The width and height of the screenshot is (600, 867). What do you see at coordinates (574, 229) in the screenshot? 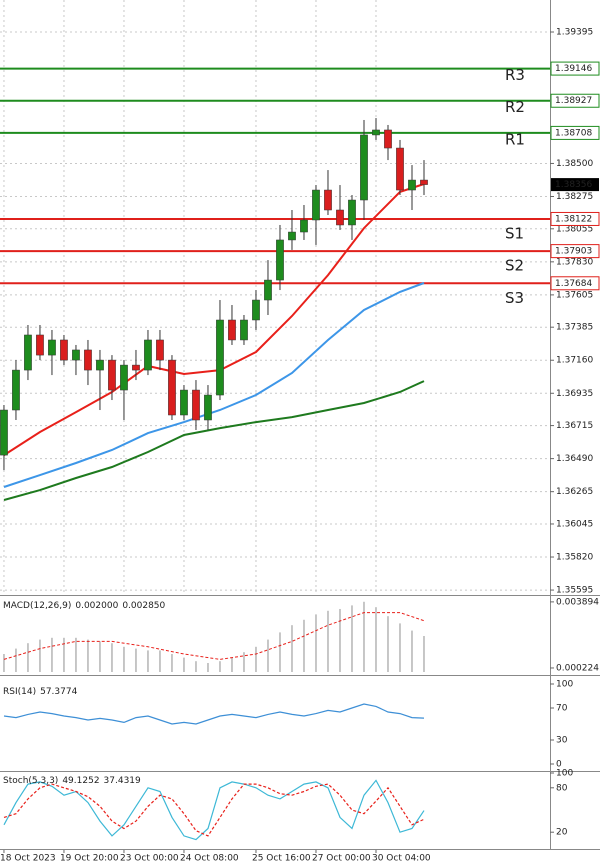
I see `y-tick-label: 1.38055` at bounding box center [574, 229].